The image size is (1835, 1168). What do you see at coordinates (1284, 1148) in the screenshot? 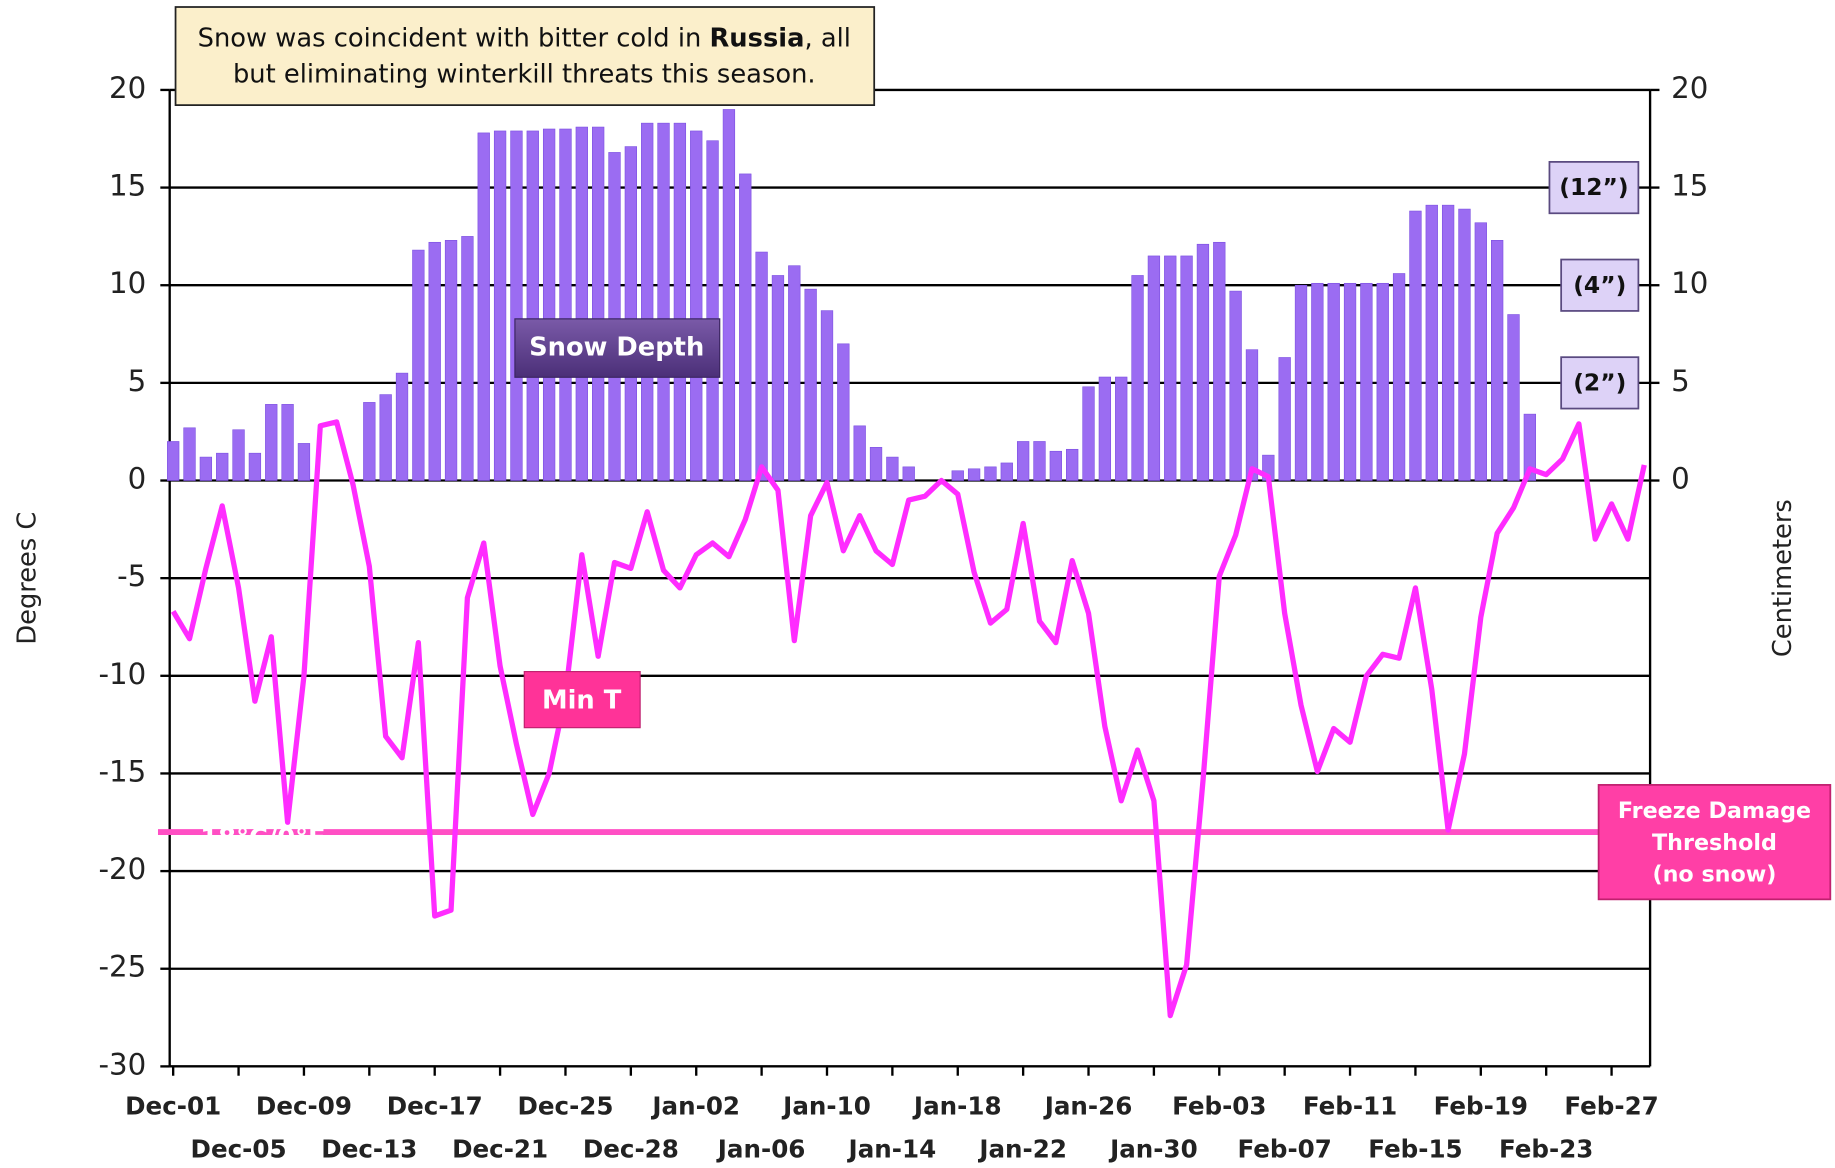
I see `x-tick-label: Feb-07` at bounding box center [1284, 1148].